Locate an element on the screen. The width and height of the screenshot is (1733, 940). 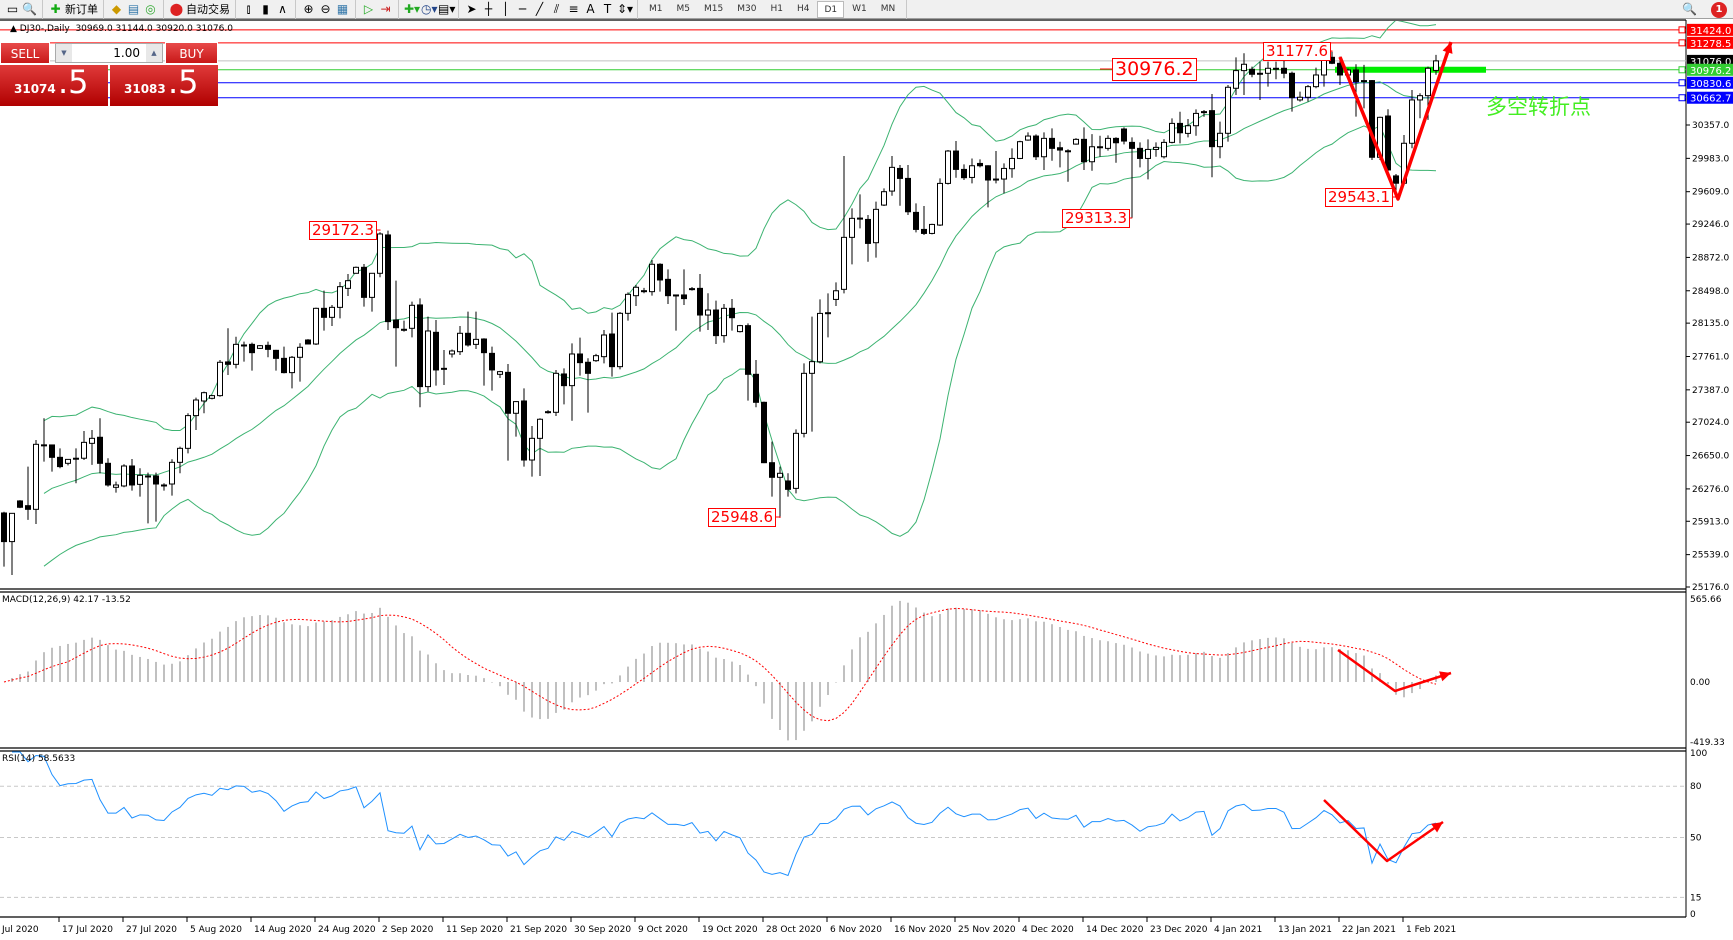
candlestick-icon: ▮ is located at coordinates (265, 8).